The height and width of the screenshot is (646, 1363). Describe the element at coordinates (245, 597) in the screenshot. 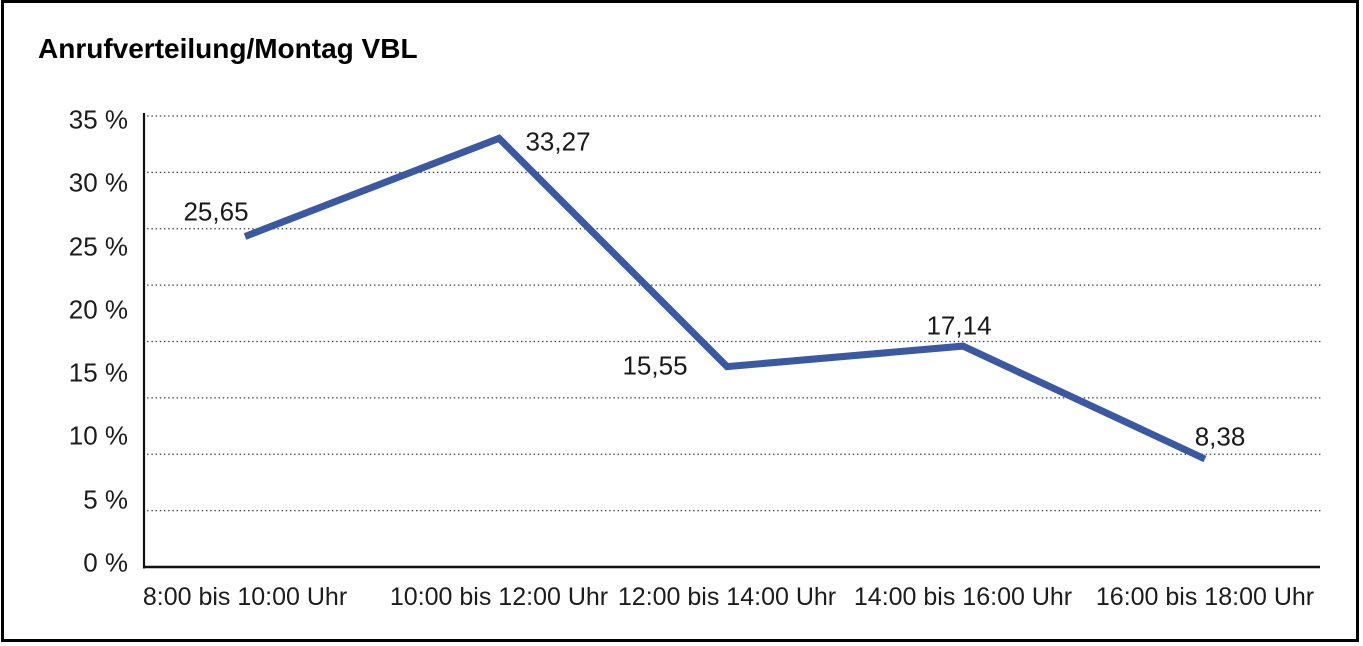

I see `x-category-label: 8:00 bis 10:00 Uhr` at that location.